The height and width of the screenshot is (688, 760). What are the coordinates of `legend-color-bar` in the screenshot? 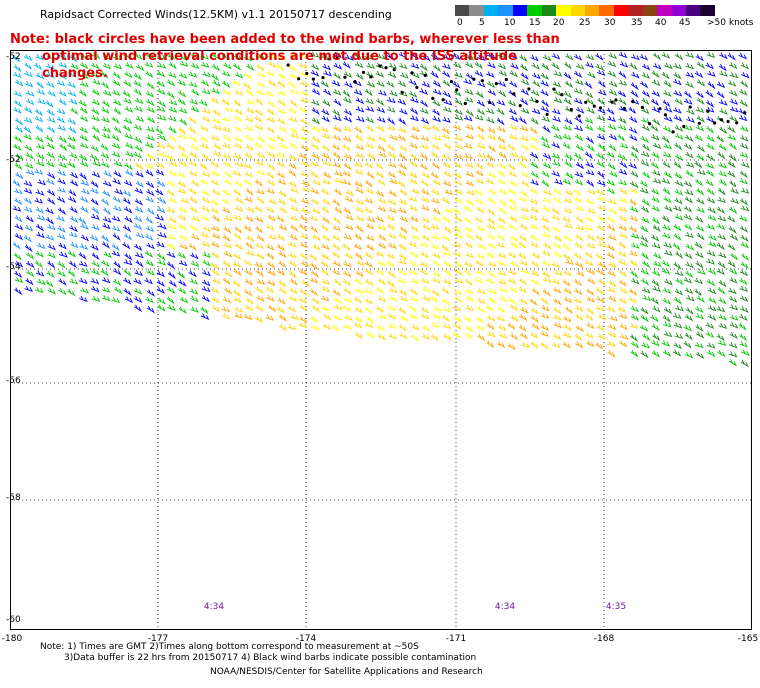 It's located at (585, 10).